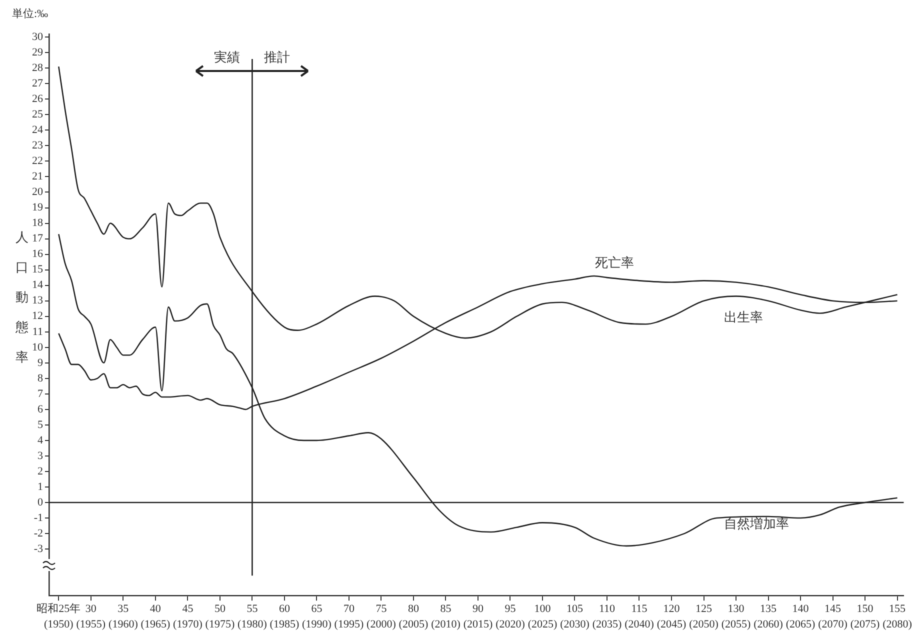 This screenshot has height=631, width=912. What do you see at coordinates (41, 394) in the screenshot?
I see `y-tick-label: 7` at bounding box center [41, 394].